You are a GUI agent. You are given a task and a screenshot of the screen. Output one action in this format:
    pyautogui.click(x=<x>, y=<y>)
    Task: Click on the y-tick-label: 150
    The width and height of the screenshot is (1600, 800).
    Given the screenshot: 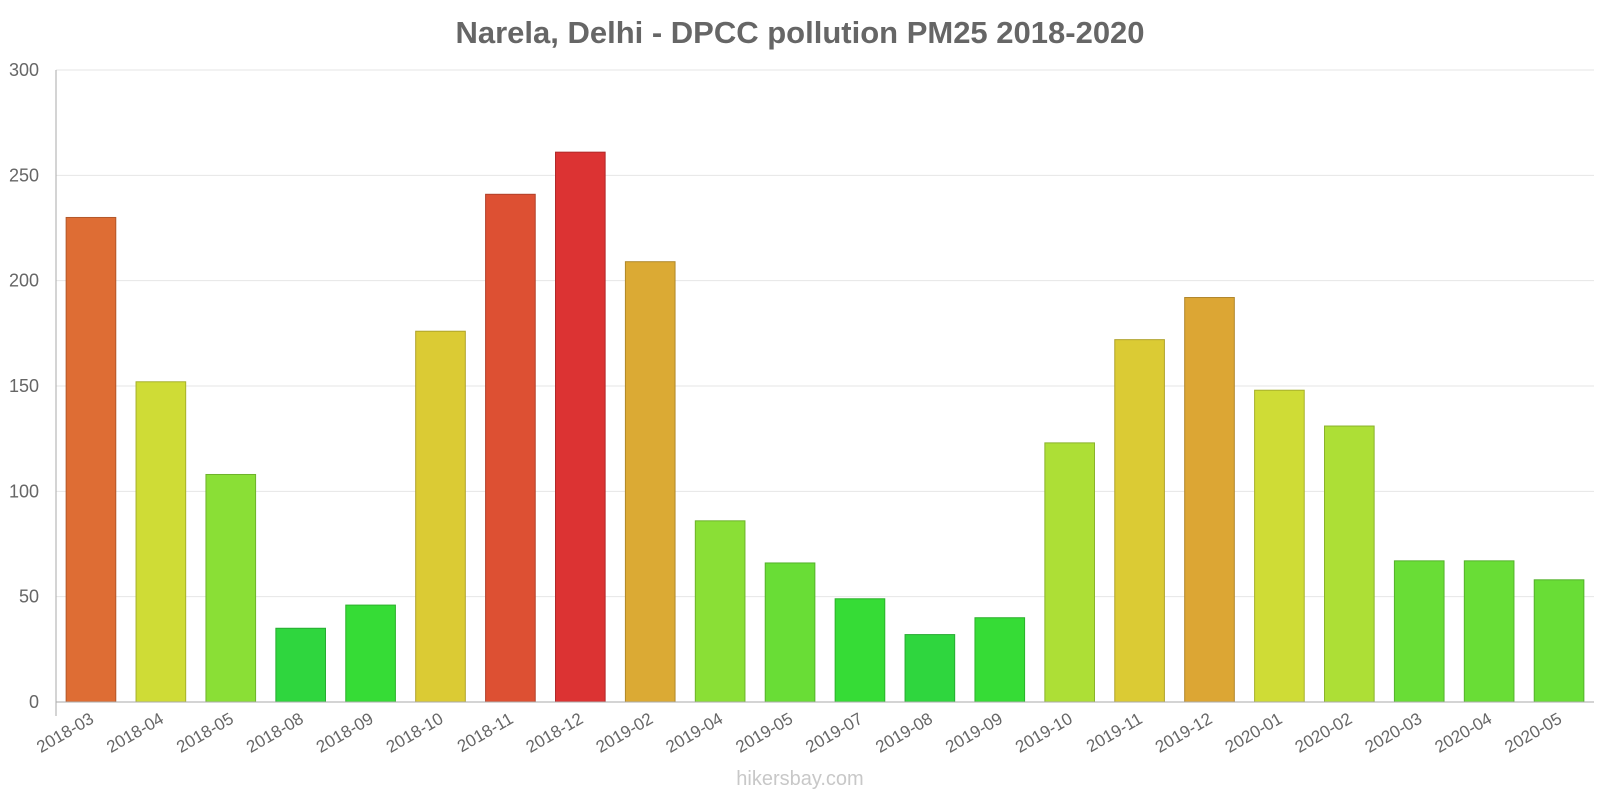 What is the action you would take?
    pyautogui.click(x=24, y=386)
    